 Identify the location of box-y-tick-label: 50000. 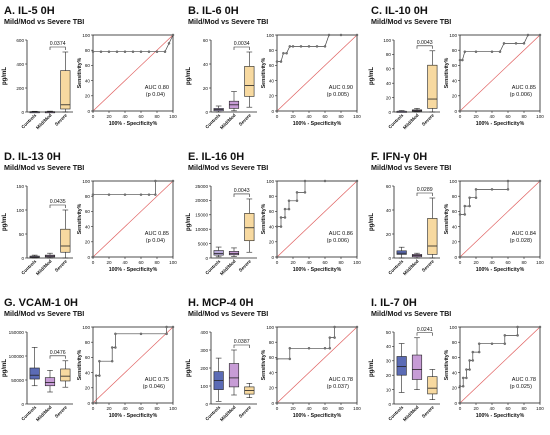
(17, 380).